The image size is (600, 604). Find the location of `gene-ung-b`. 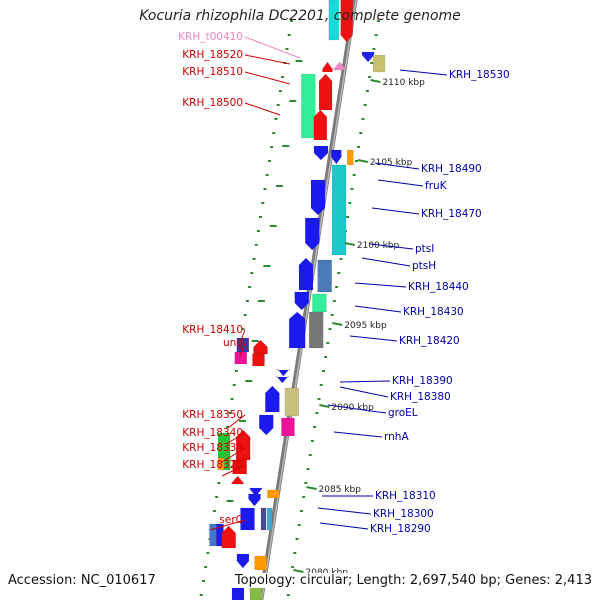

gene-ung-b is located at coordinates (258, 360).